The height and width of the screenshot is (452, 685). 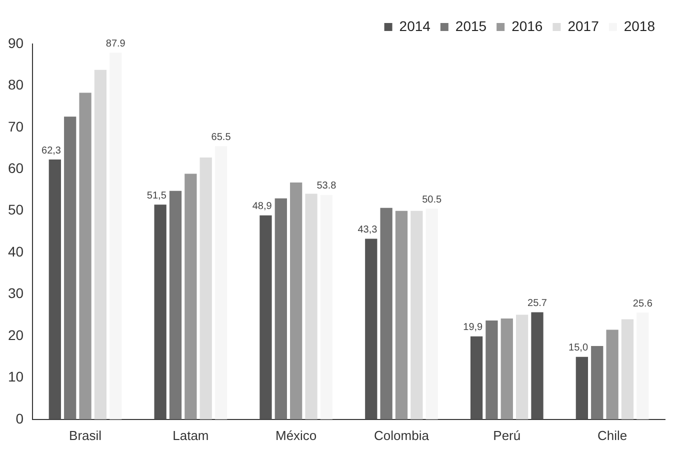 I want to click on data-label: 50.5, so click(x=432, y=200).